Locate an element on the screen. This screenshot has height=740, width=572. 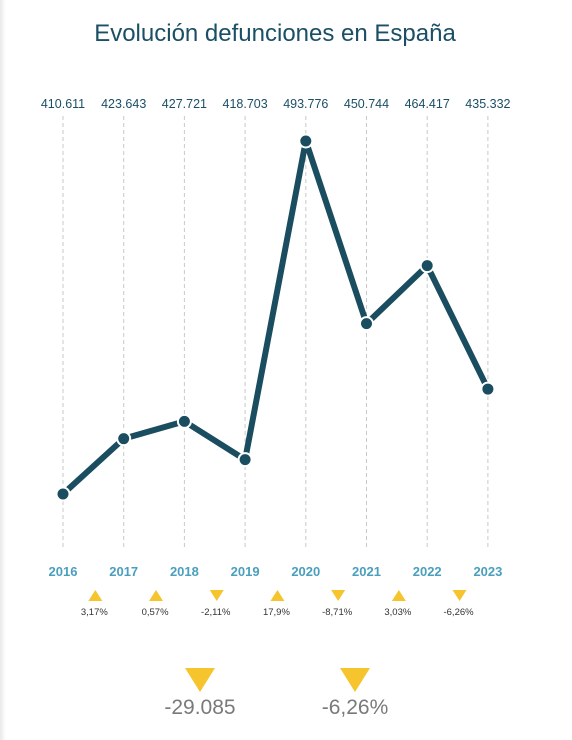
year-label: 2017 is located at coordinates (123, 571).